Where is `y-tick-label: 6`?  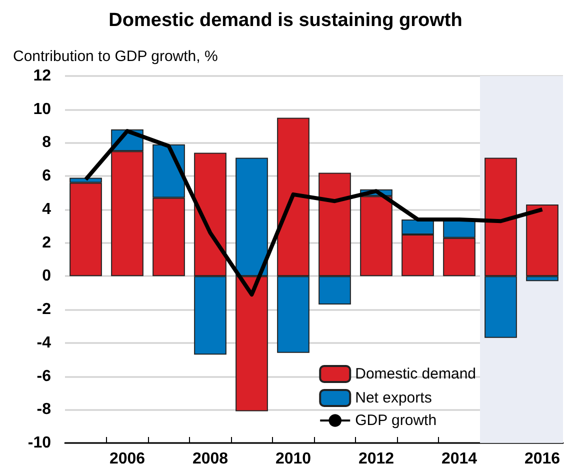 y-tick-label: 6 is located at coordinates (47, 176).